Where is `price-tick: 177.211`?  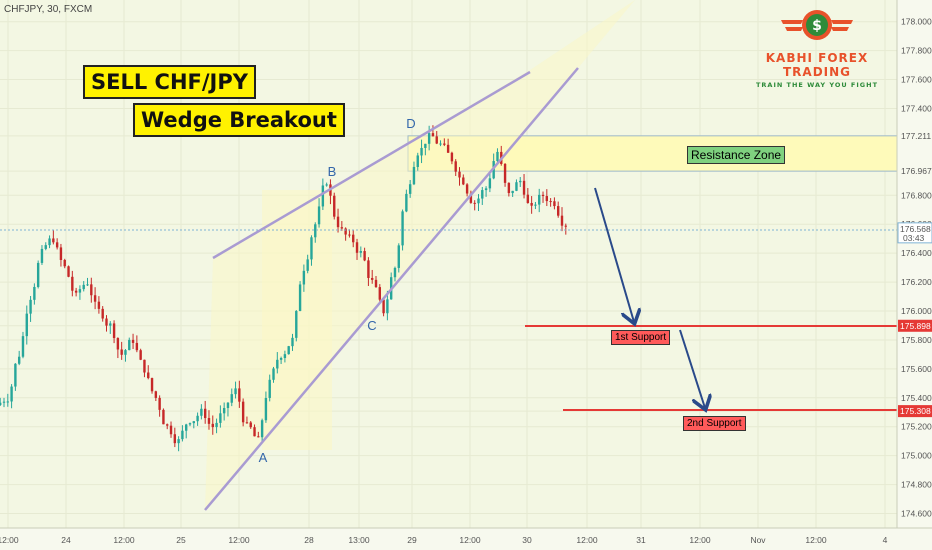
price-tick: 177.211 is located at coordinates (916, 136).